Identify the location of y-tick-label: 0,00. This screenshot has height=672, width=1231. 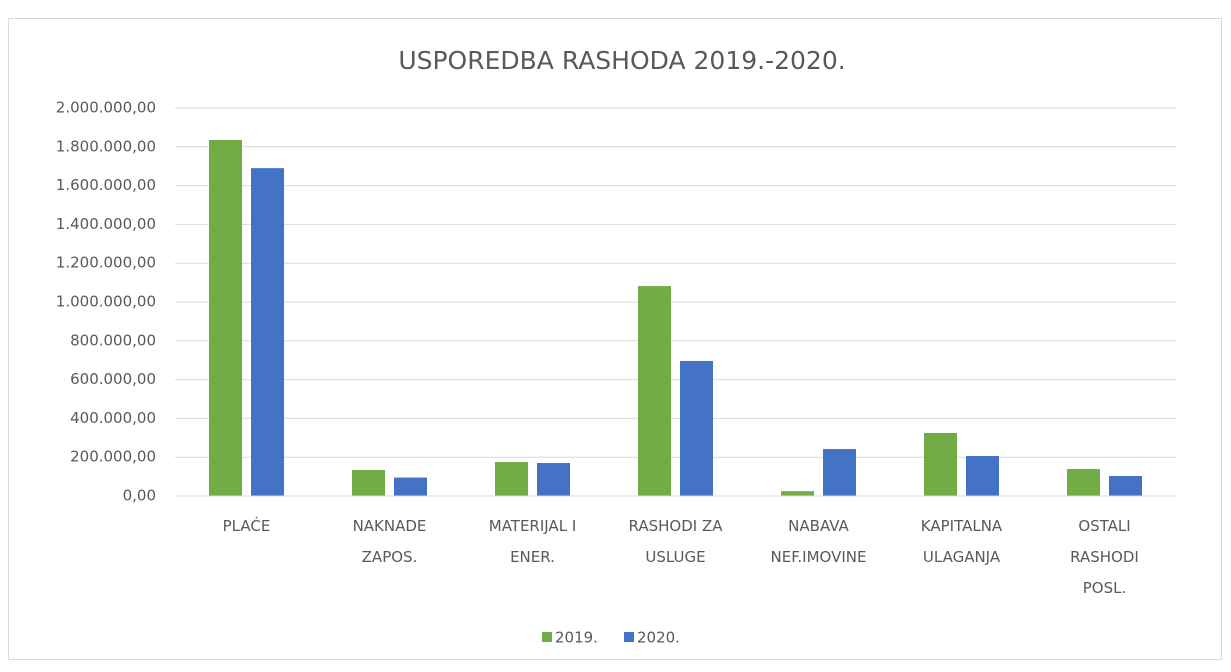
(139, 496).